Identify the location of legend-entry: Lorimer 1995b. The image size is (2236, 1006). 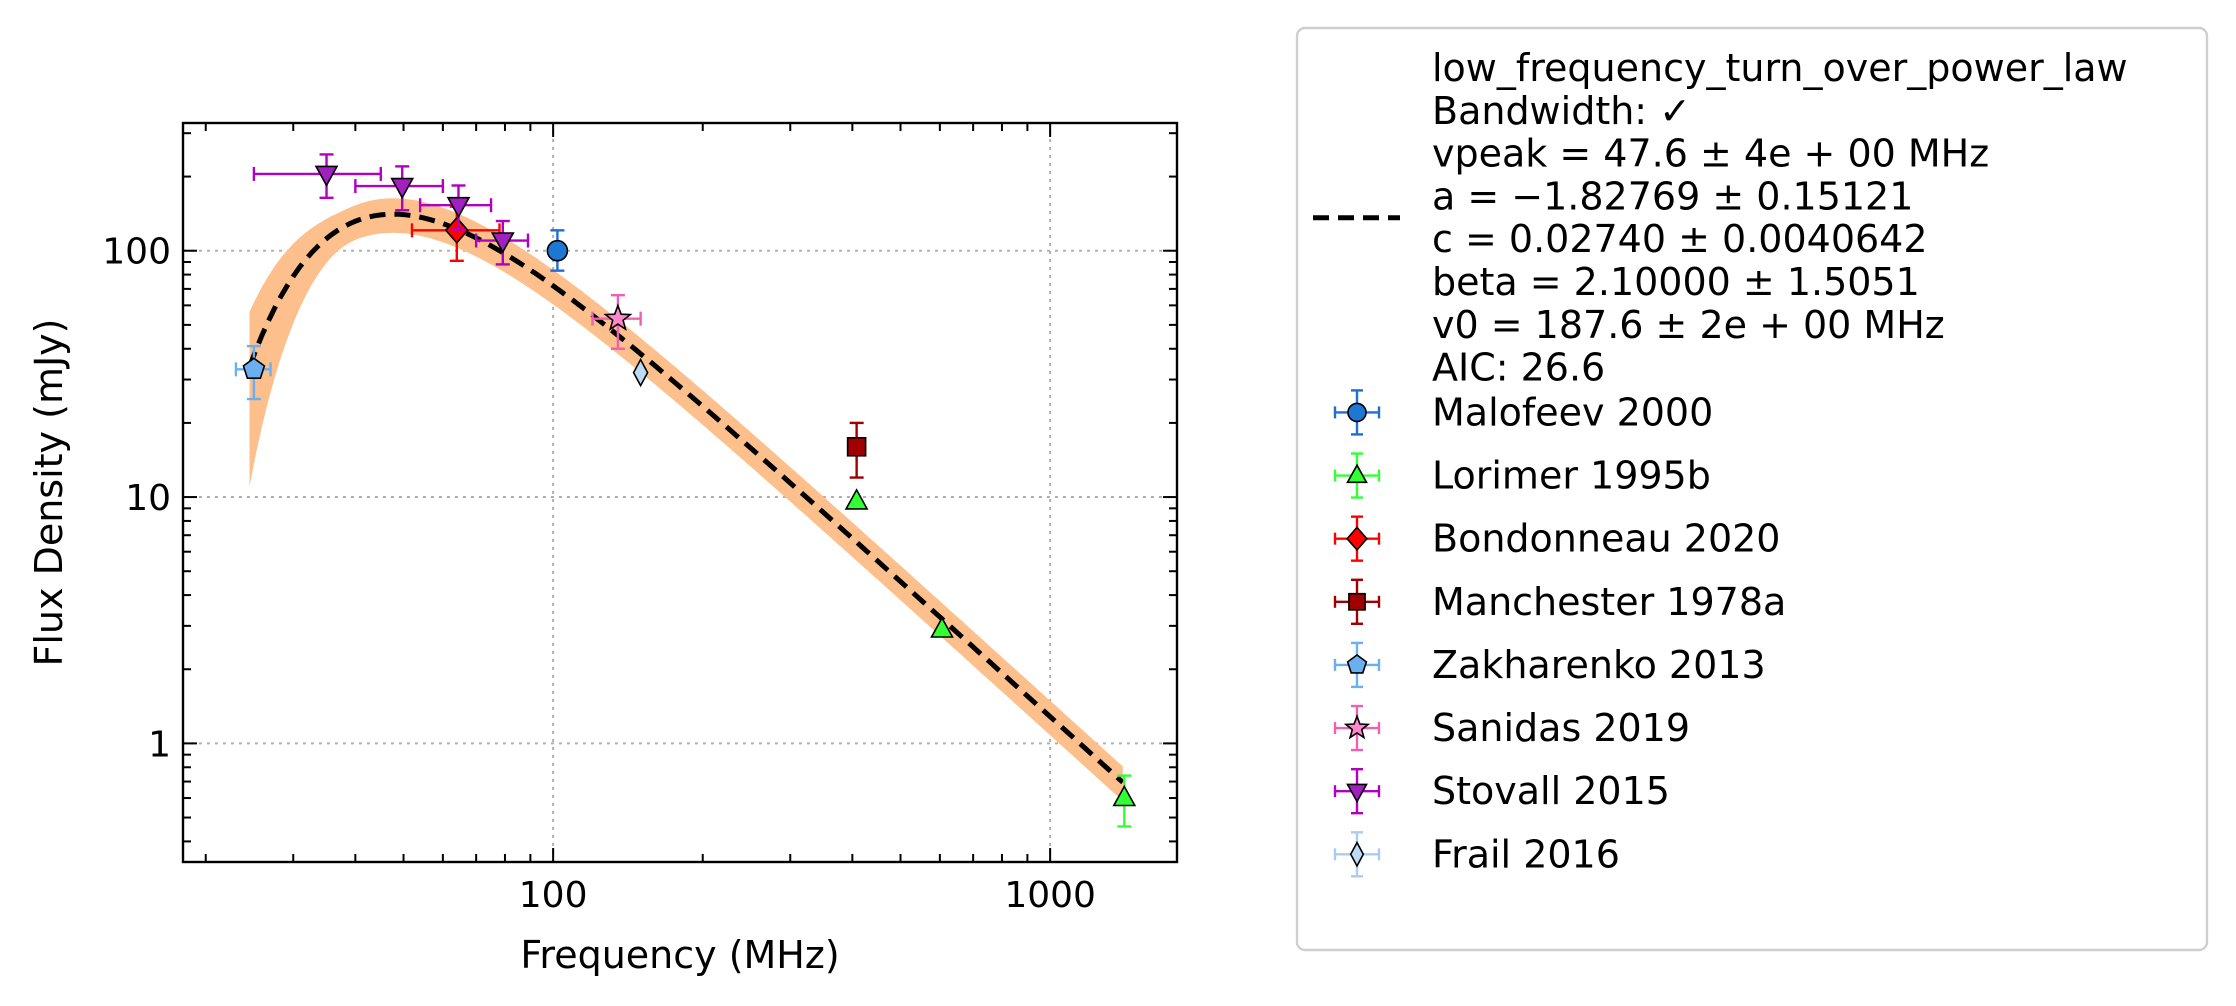
(1522, 475).